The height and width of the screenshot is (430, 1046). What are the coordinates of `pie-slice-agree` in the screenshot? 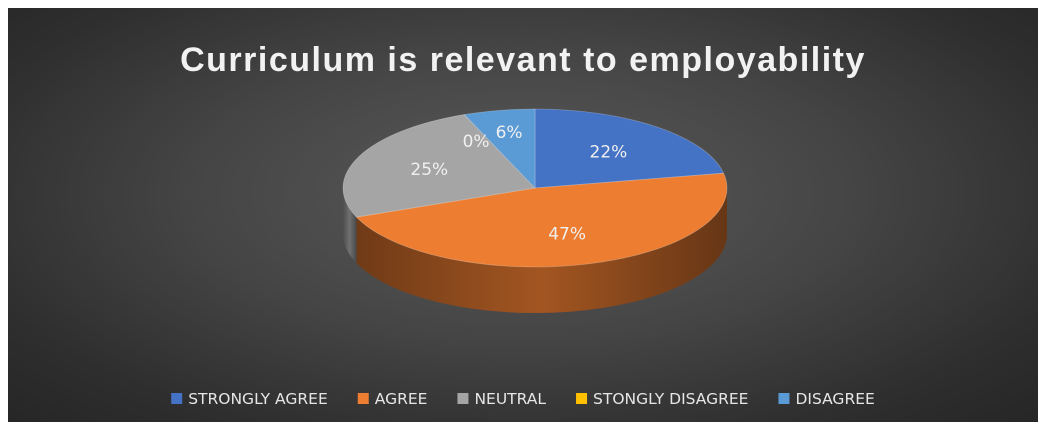 It's located at (541, 220).